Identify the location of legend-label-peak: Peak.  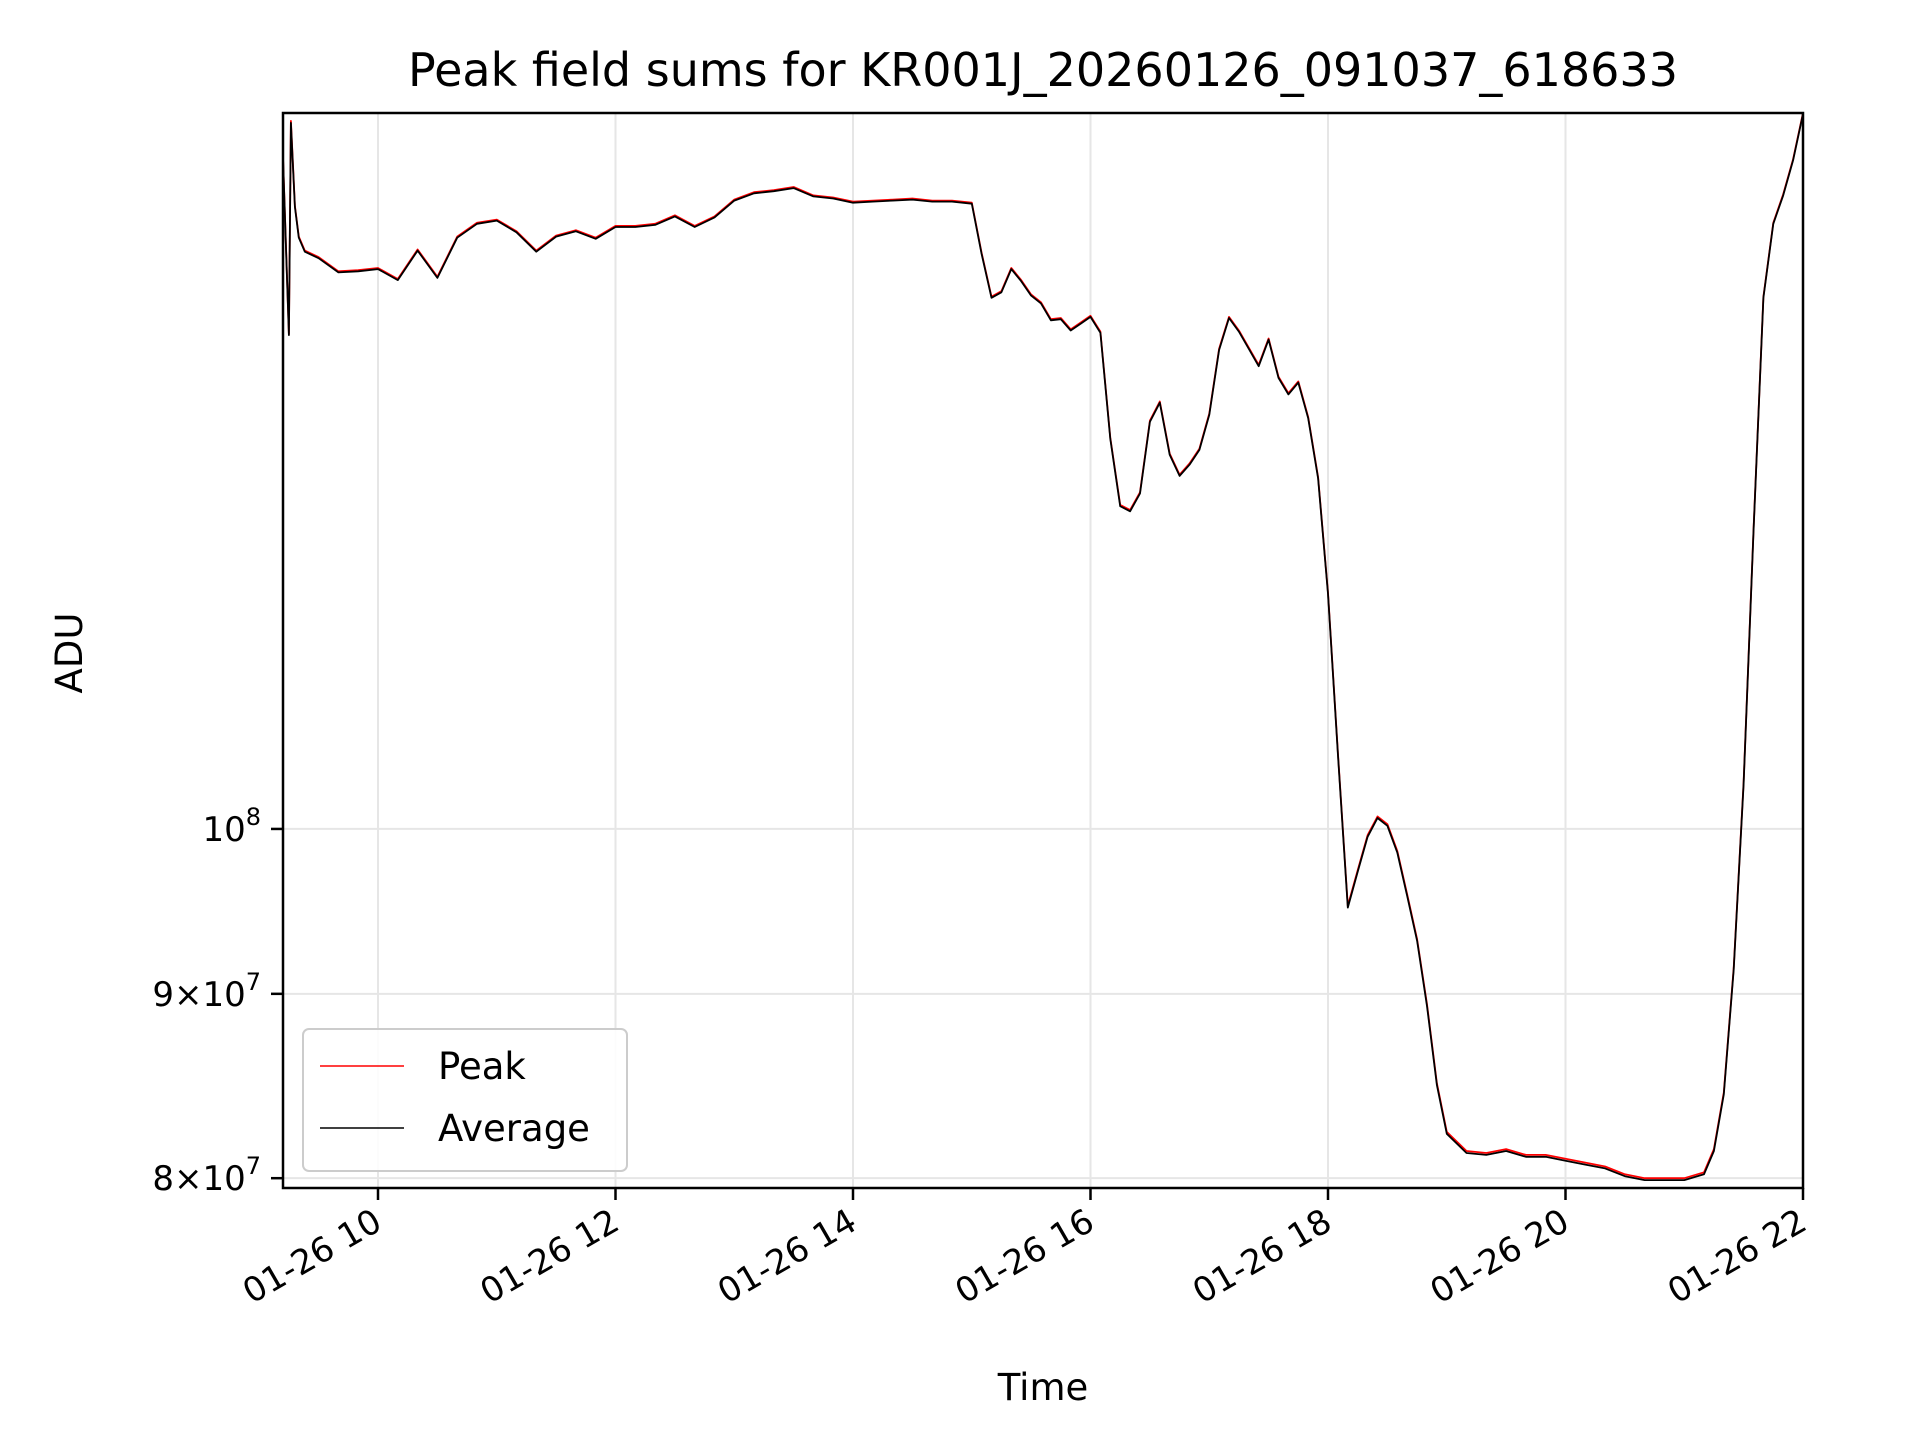
(482, 1066).